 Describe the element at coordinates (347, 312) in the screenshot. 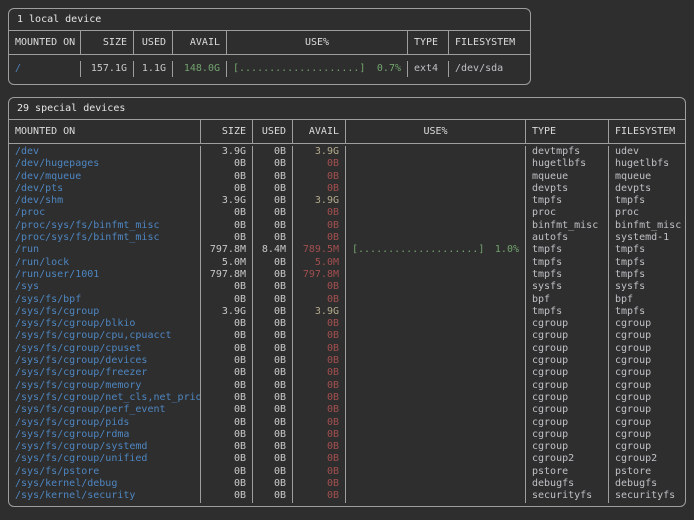

I see `table-row: /sys/fs/cgroup 3.9G 0B 3.9G tmpfs tmpfs` at that location.